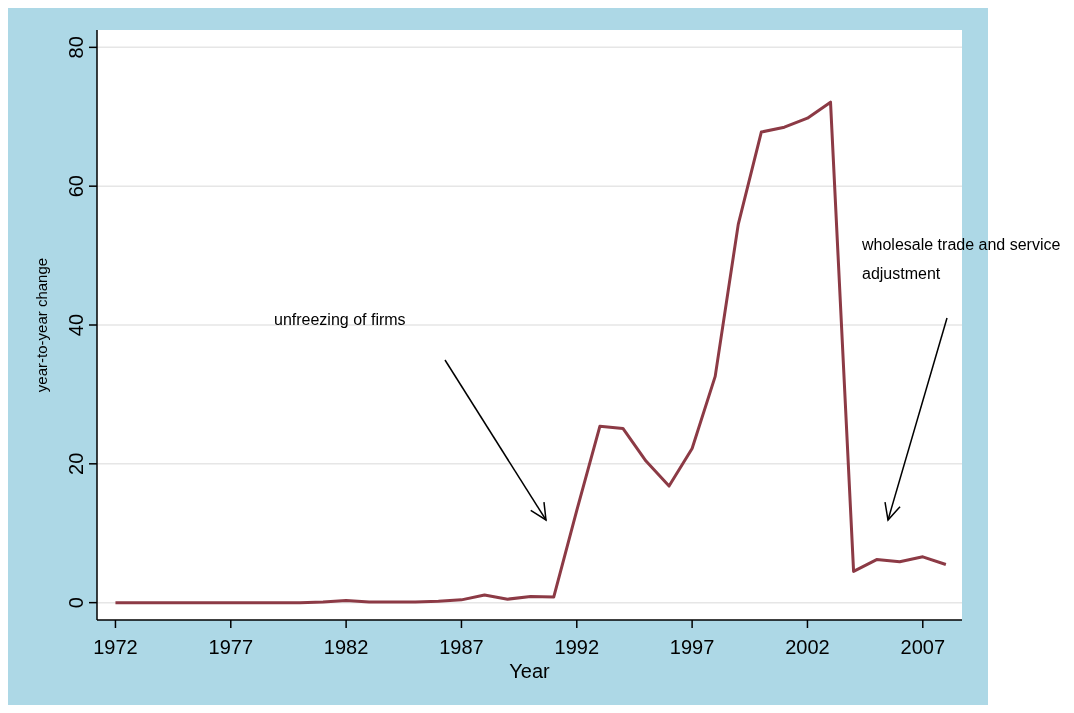 This screenshot has width=1074, height=713. I want to click on x-tick-label: 2007, so click(923, 647).